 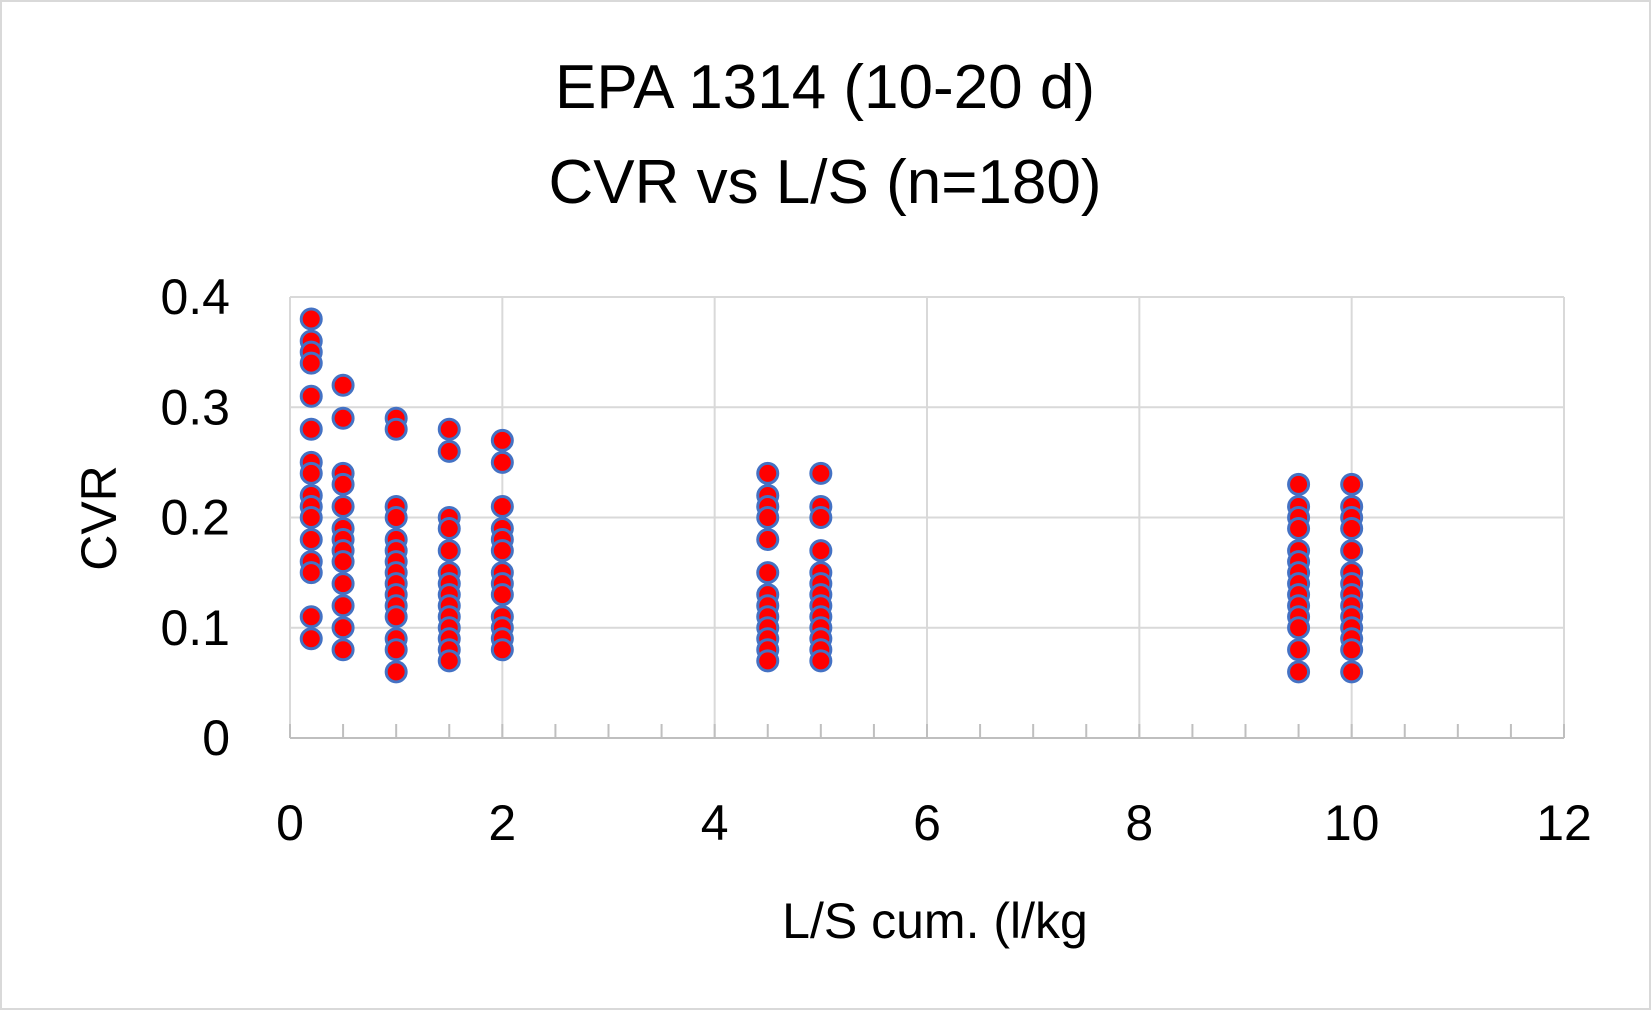 What do you see at coordinates (1139, 823) in the screenshot?
I see `x-tick-label: 8` at bounding box center [1139, 823].